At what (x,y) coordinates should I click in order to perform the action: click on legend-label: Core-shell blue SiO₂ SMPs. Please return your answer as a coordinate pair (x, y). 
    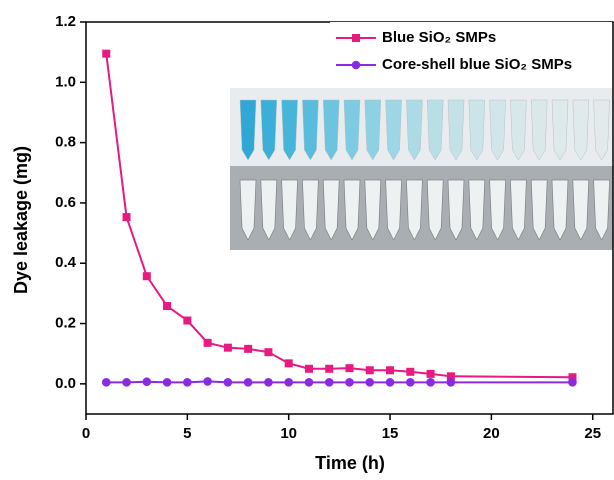
    Looking at the image, I should click on (477, 64).